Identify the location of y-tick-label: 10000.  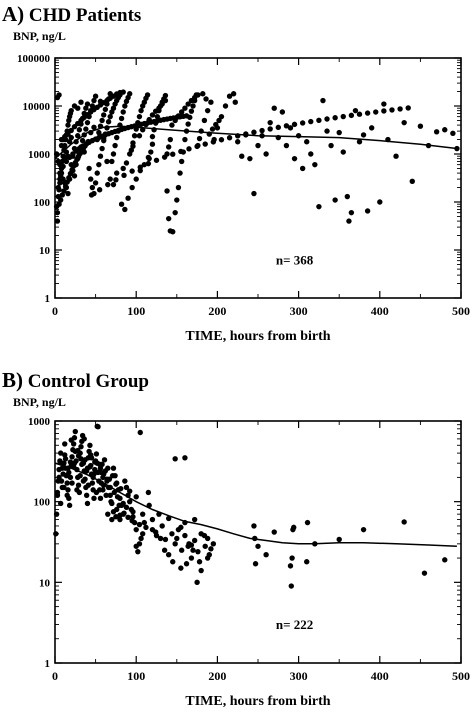
(37, 107).